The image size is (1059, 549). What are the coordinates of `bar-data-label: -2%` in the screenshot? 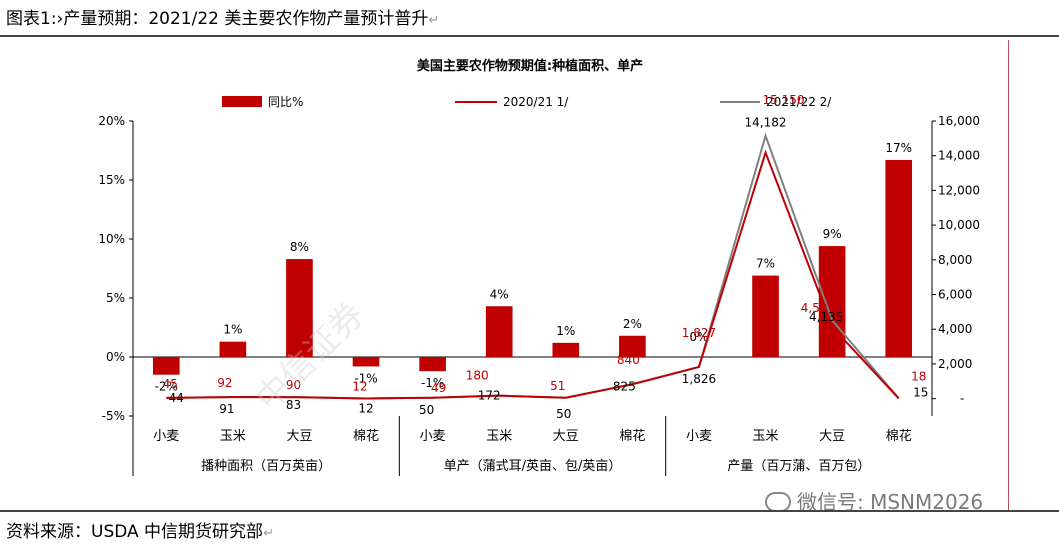 It's located at (166, 387).